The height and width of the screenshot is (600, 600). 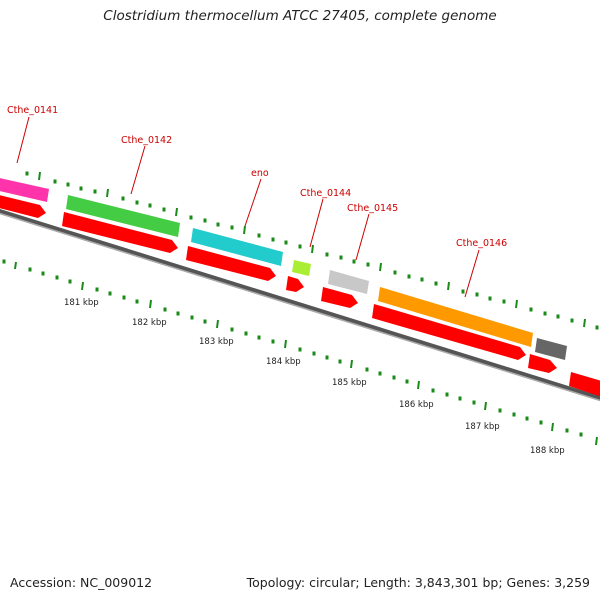 I want to click on kbp-label: 186 kbp, so click(x=416, y=405).